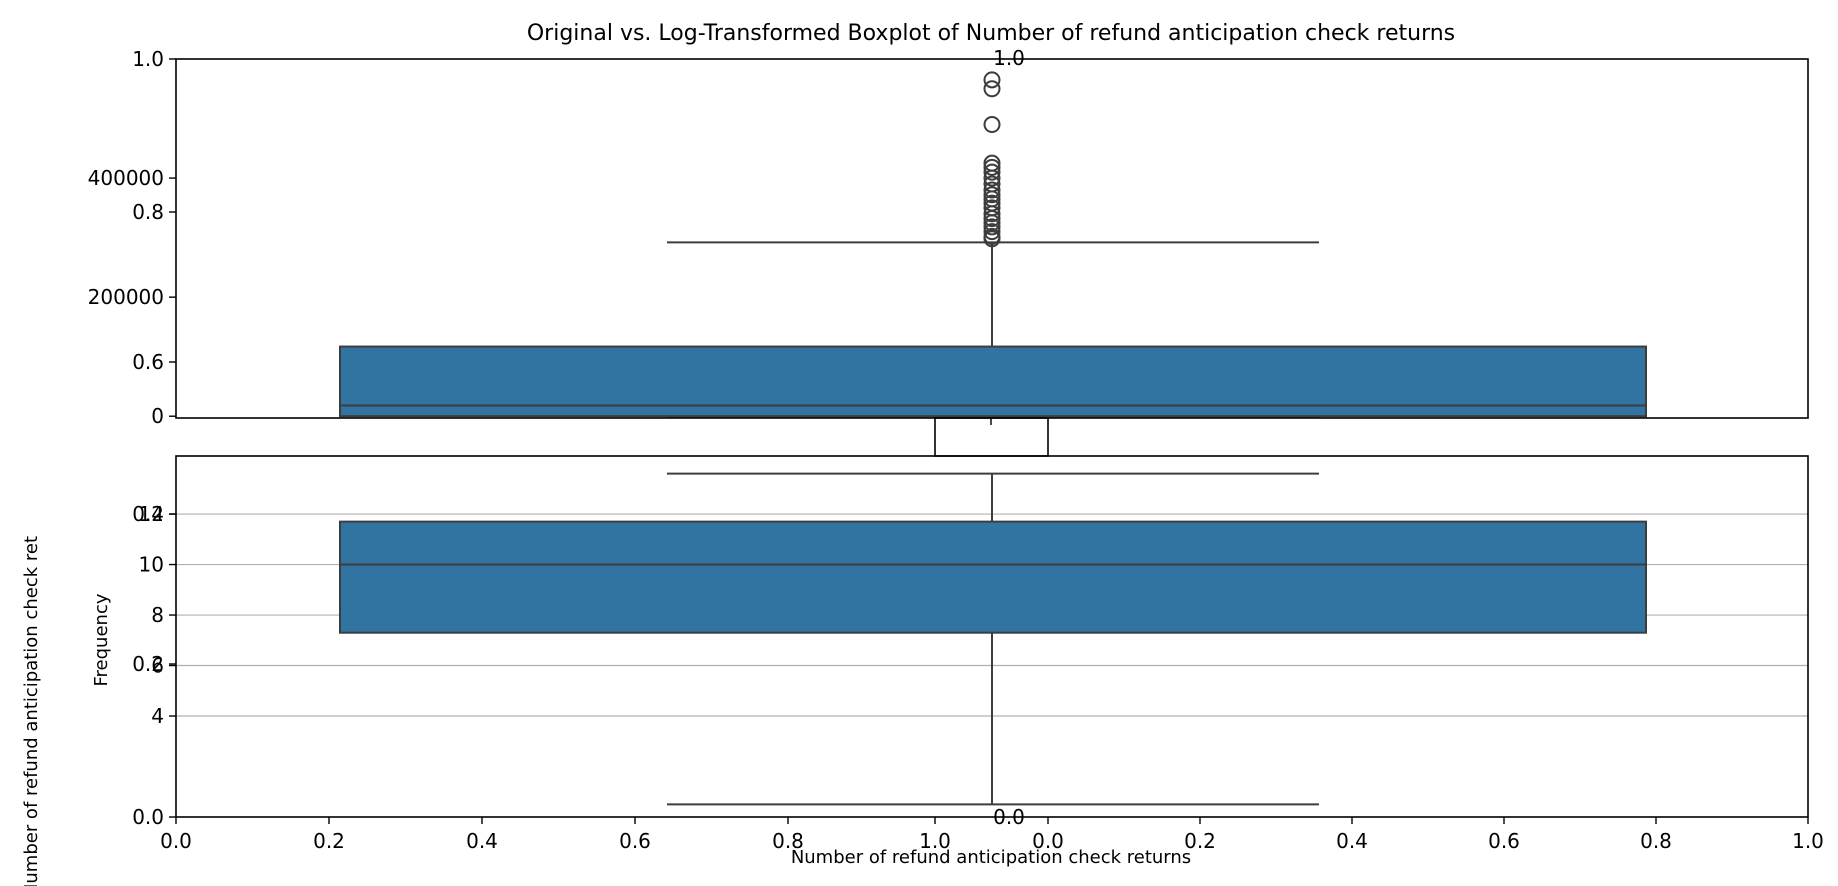  Describe the element at coordinates (157, 416) in the screenshot. I see `y-tick-label-original: 0` at that location.